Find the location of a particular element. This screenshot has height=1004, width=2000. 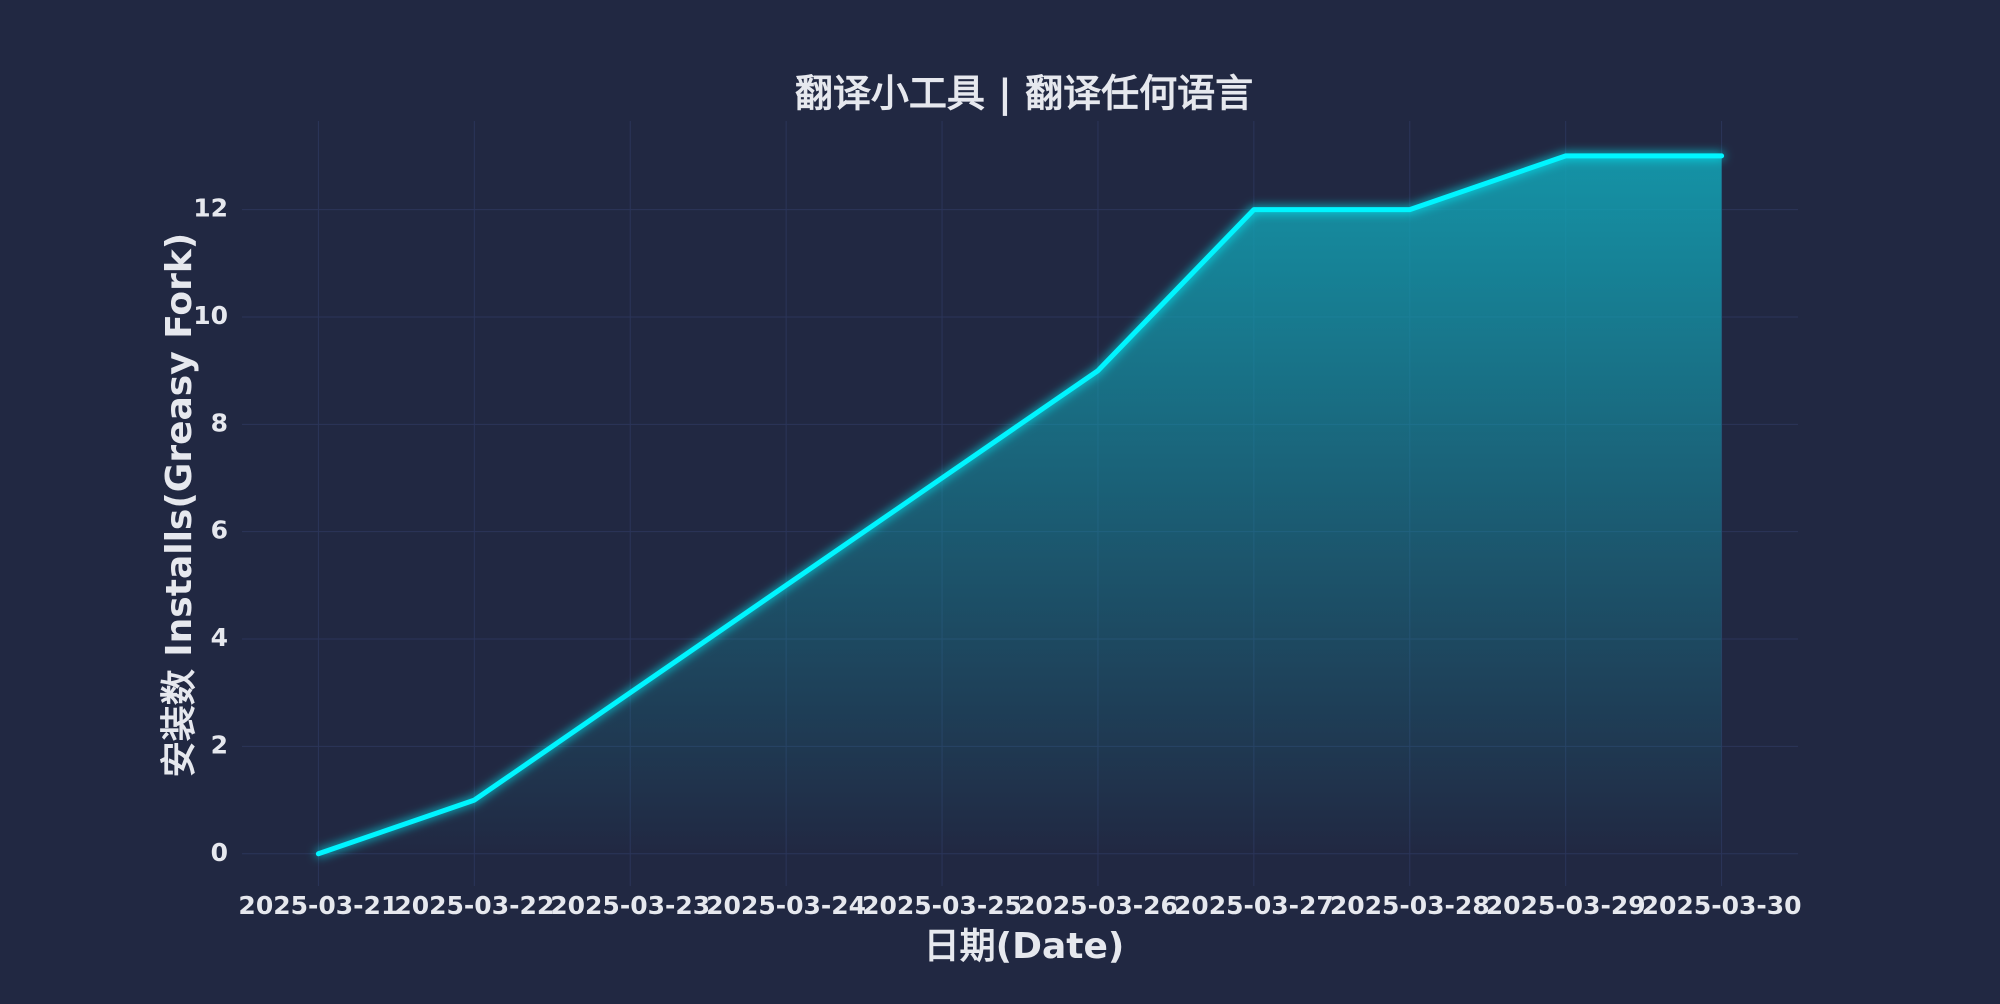

x-tick-label: 2025-03-26 is located at coordinates (1098, 905).